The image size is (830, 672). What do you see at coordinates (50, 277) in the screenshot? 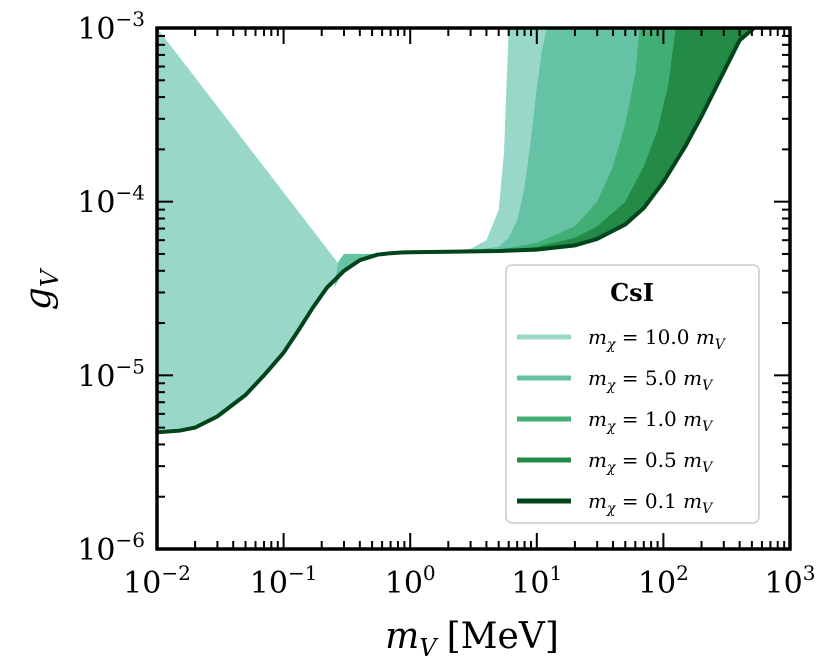
I see `y-axis-label-sub: V` at bounding box center [50, 277].